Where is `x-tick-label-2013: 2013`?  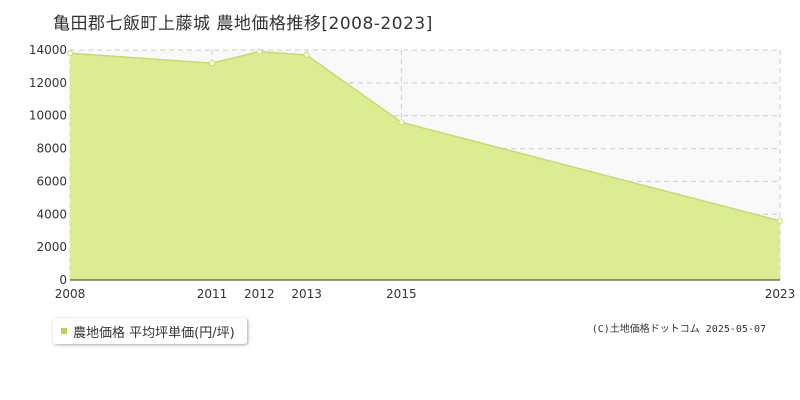
x-tick-label-2013: 2013 is located at coordinates (306, 294).